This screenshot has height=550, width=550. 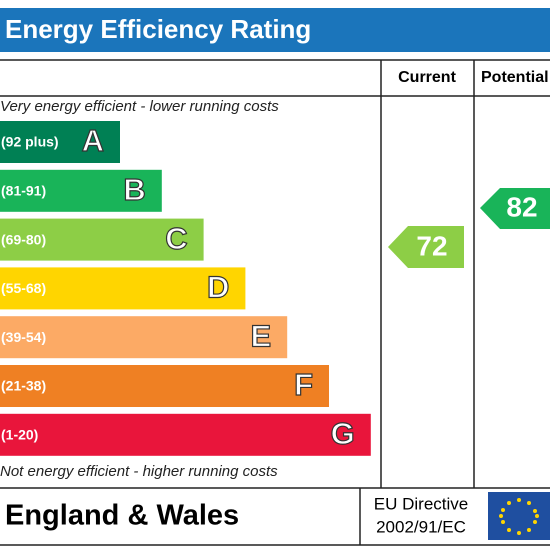 What do you see at coordinates (23, 337) in the screenshot?
I see `band-range: (39-54)` at bounding box center [23, 337].